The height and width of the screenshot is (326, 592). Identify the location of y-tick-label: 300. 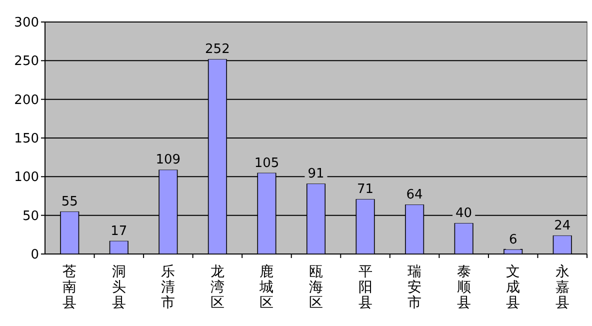
(26, 23).